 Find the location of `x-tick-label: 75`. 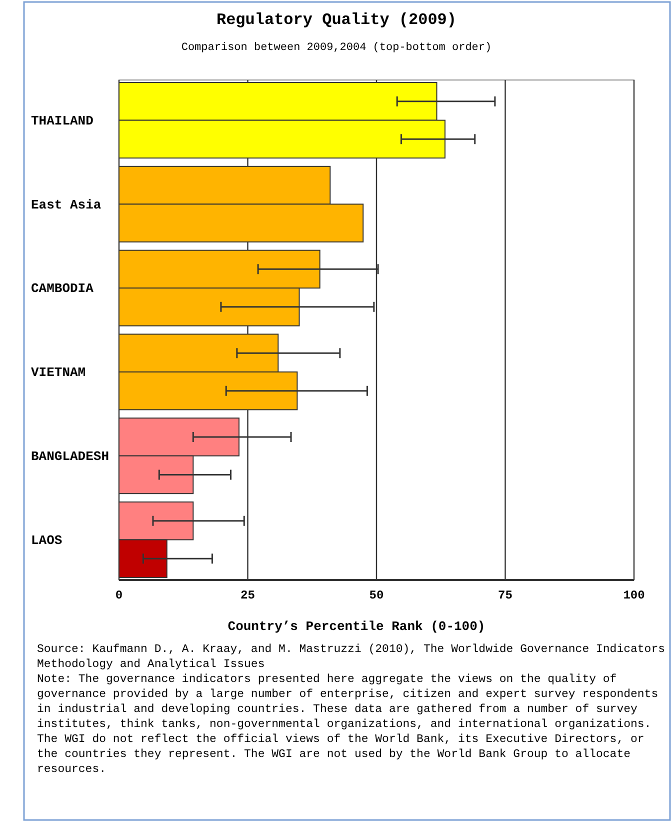

x-tick-label: 75 is located at coordinates (505, 595).